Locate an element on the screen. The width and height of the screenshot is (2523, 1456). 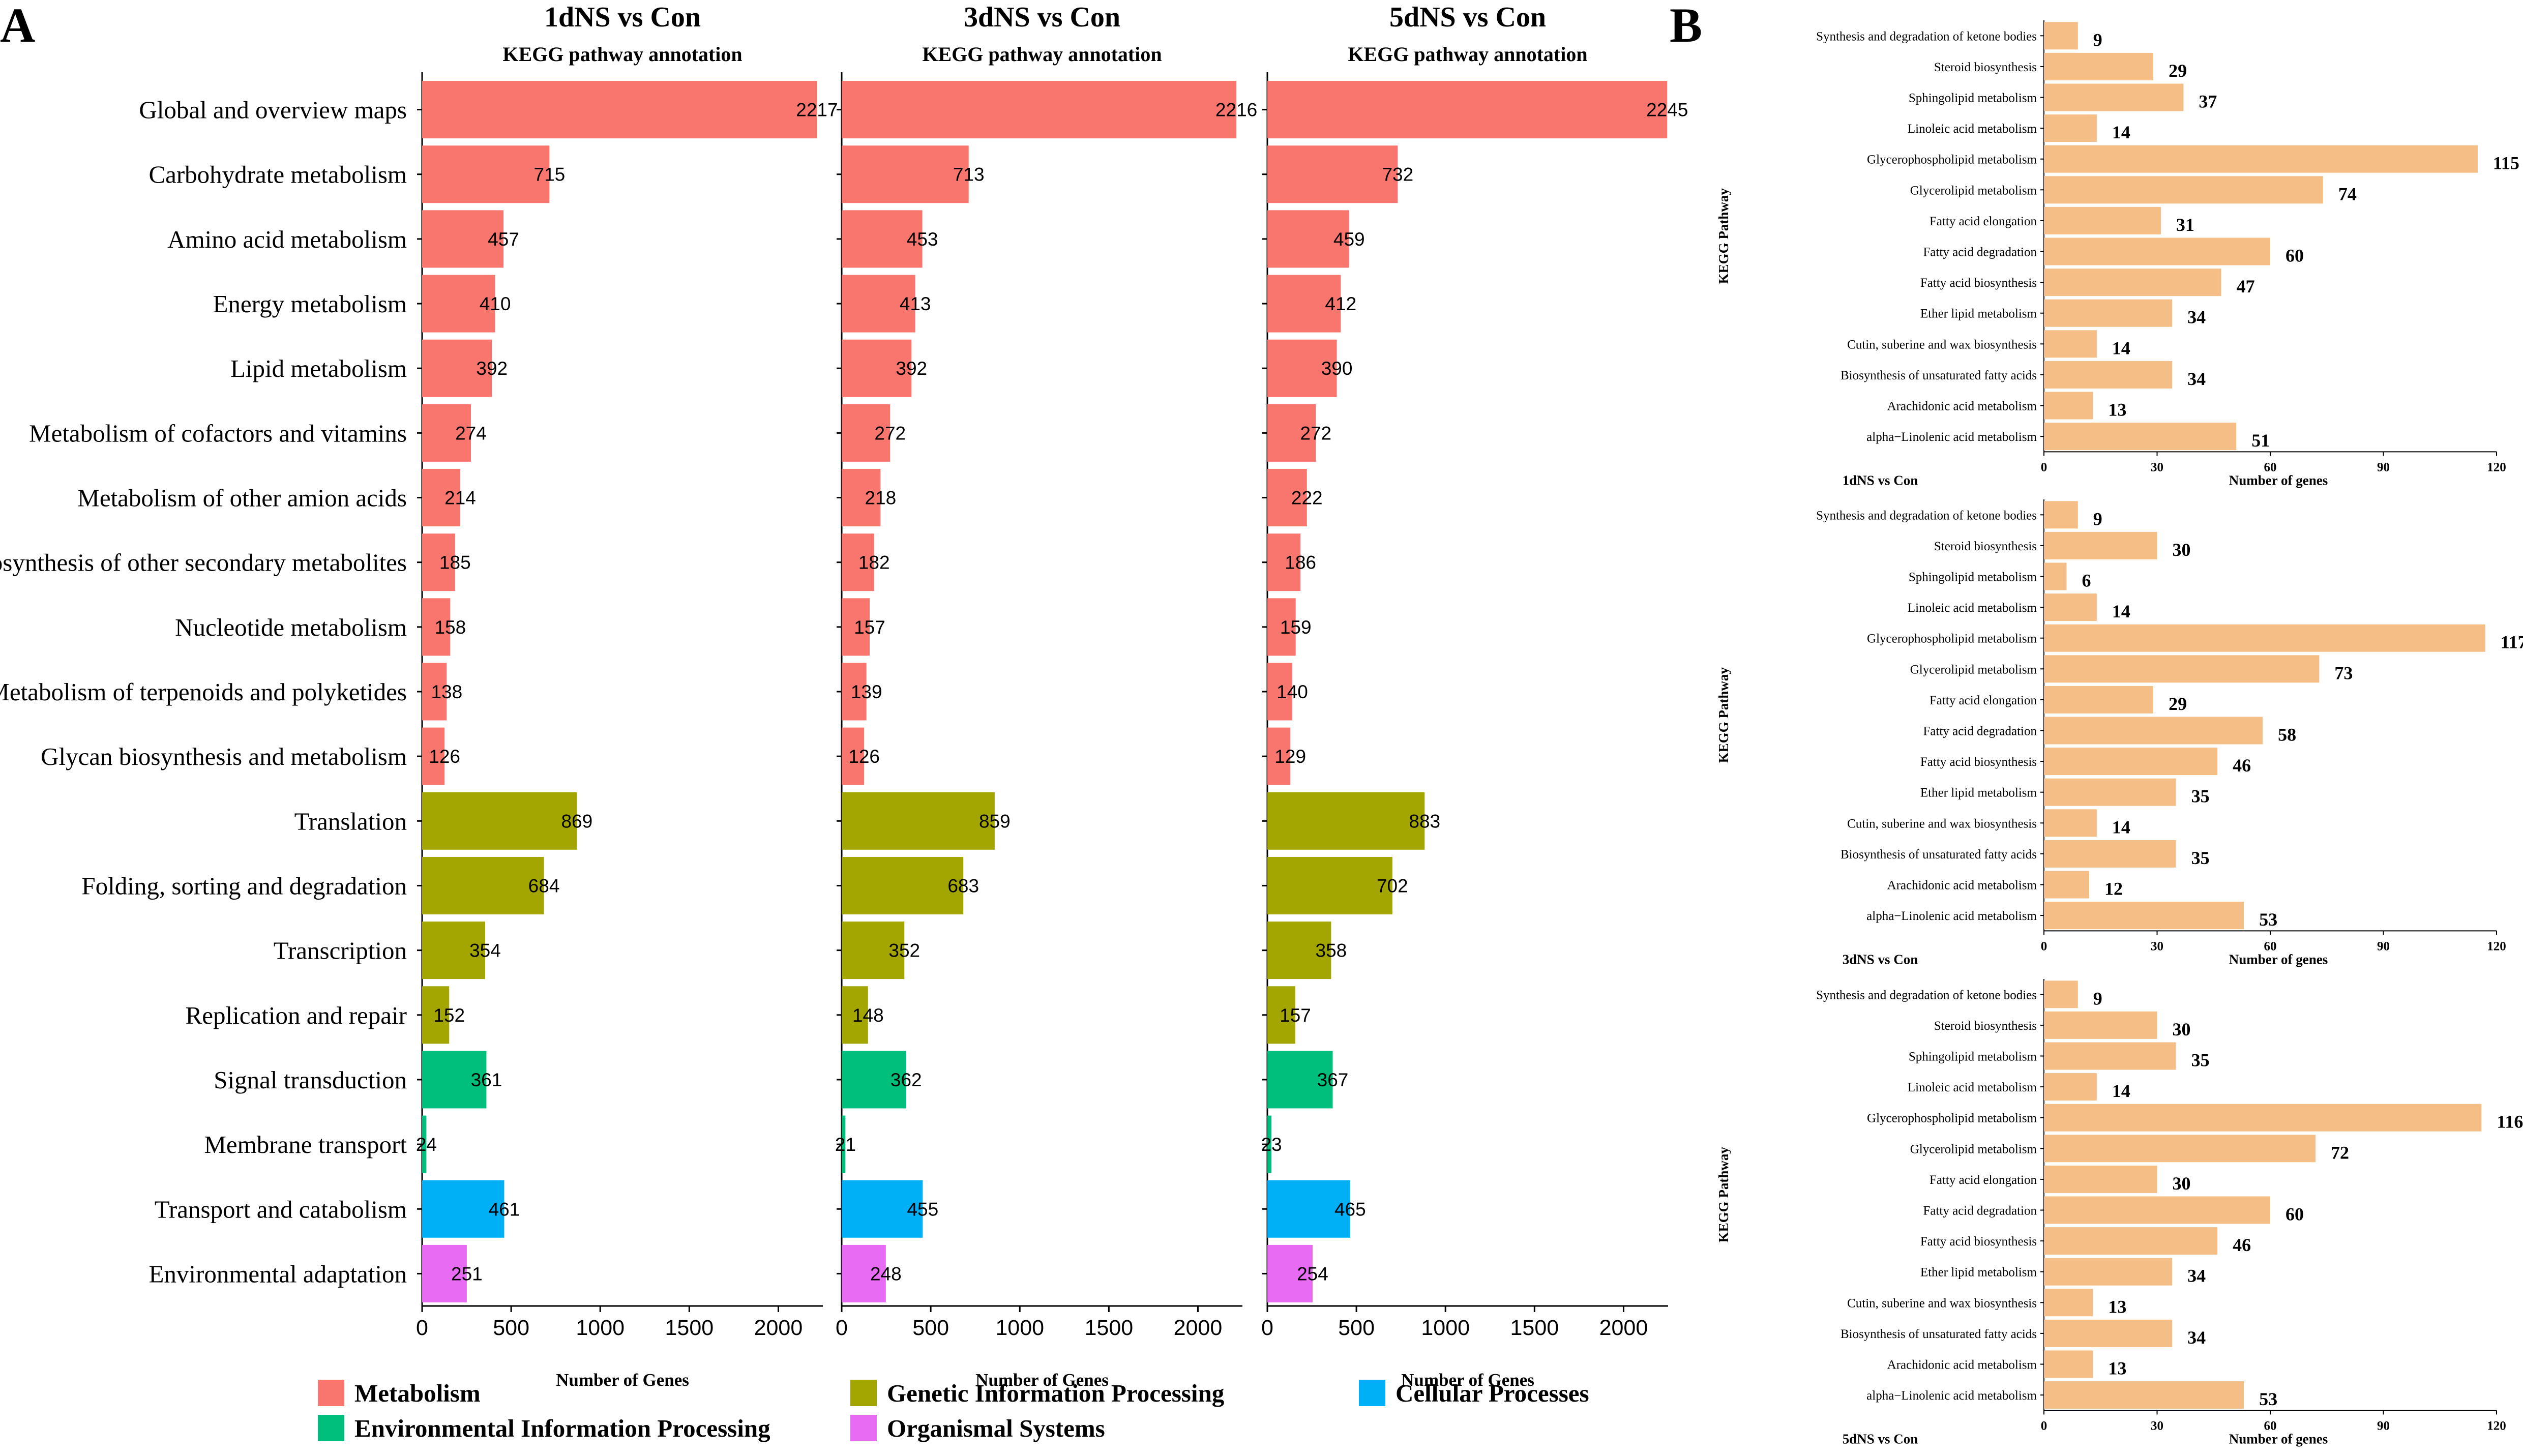
data-label: 222 is located at coordinates (1307, 498).